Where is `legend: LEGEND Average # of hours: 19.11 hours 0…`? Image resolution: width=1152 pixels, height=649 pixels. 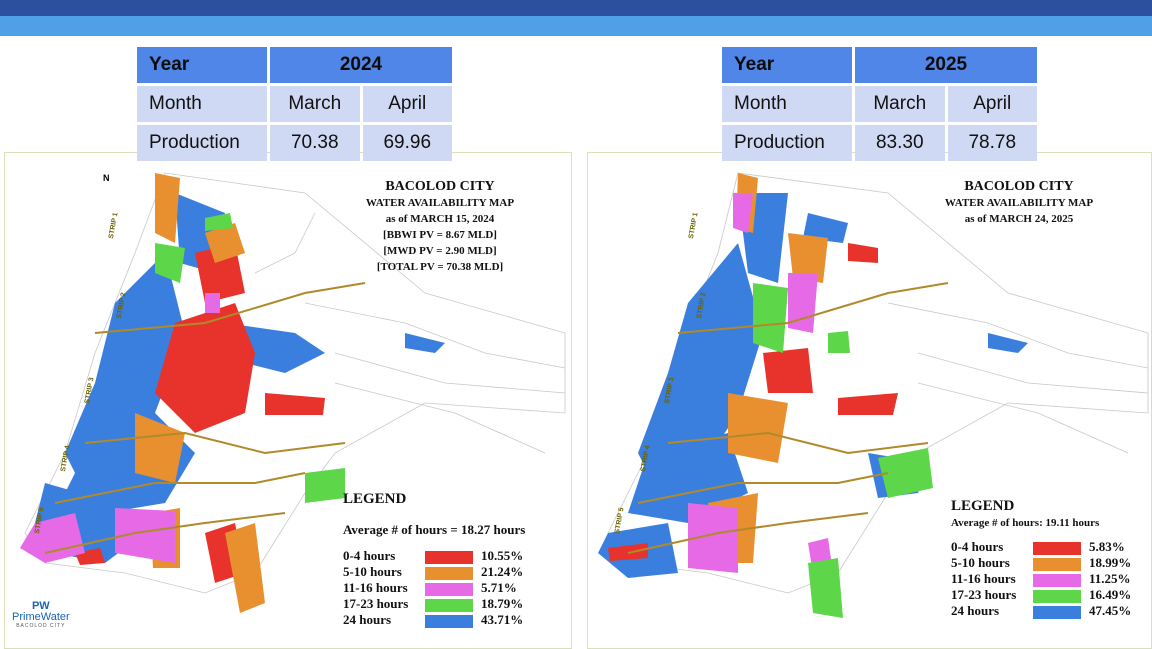
legend: LEGEND Average # of hours: 19.11 hours 0… is located at coordinates (1041, 558).